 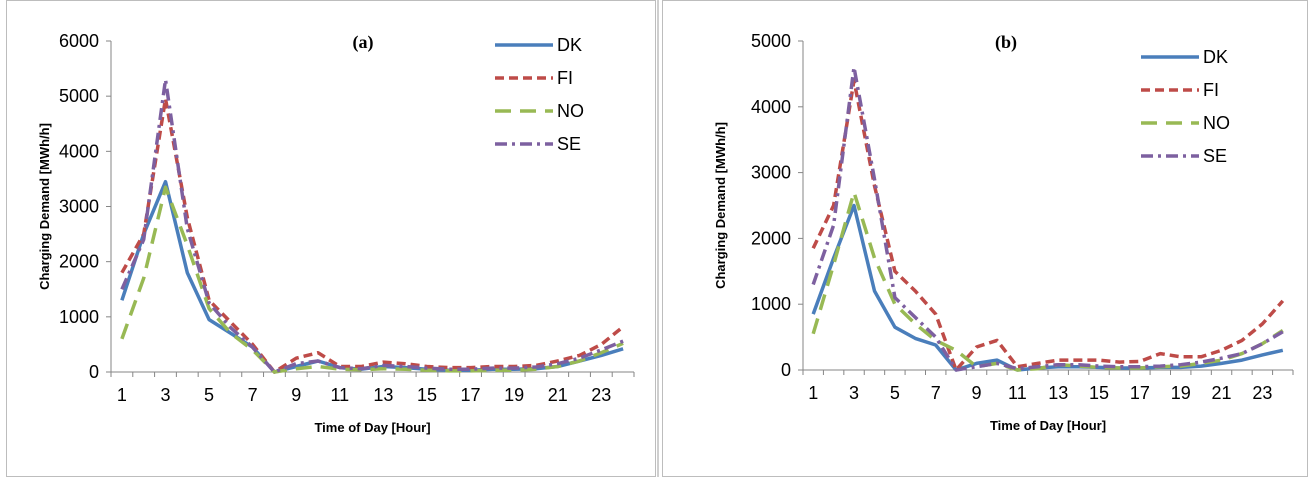 What do you see at coordinates (658, 238) in the screenshot?
I see `panel-divider` at bounding box center [658, 238].